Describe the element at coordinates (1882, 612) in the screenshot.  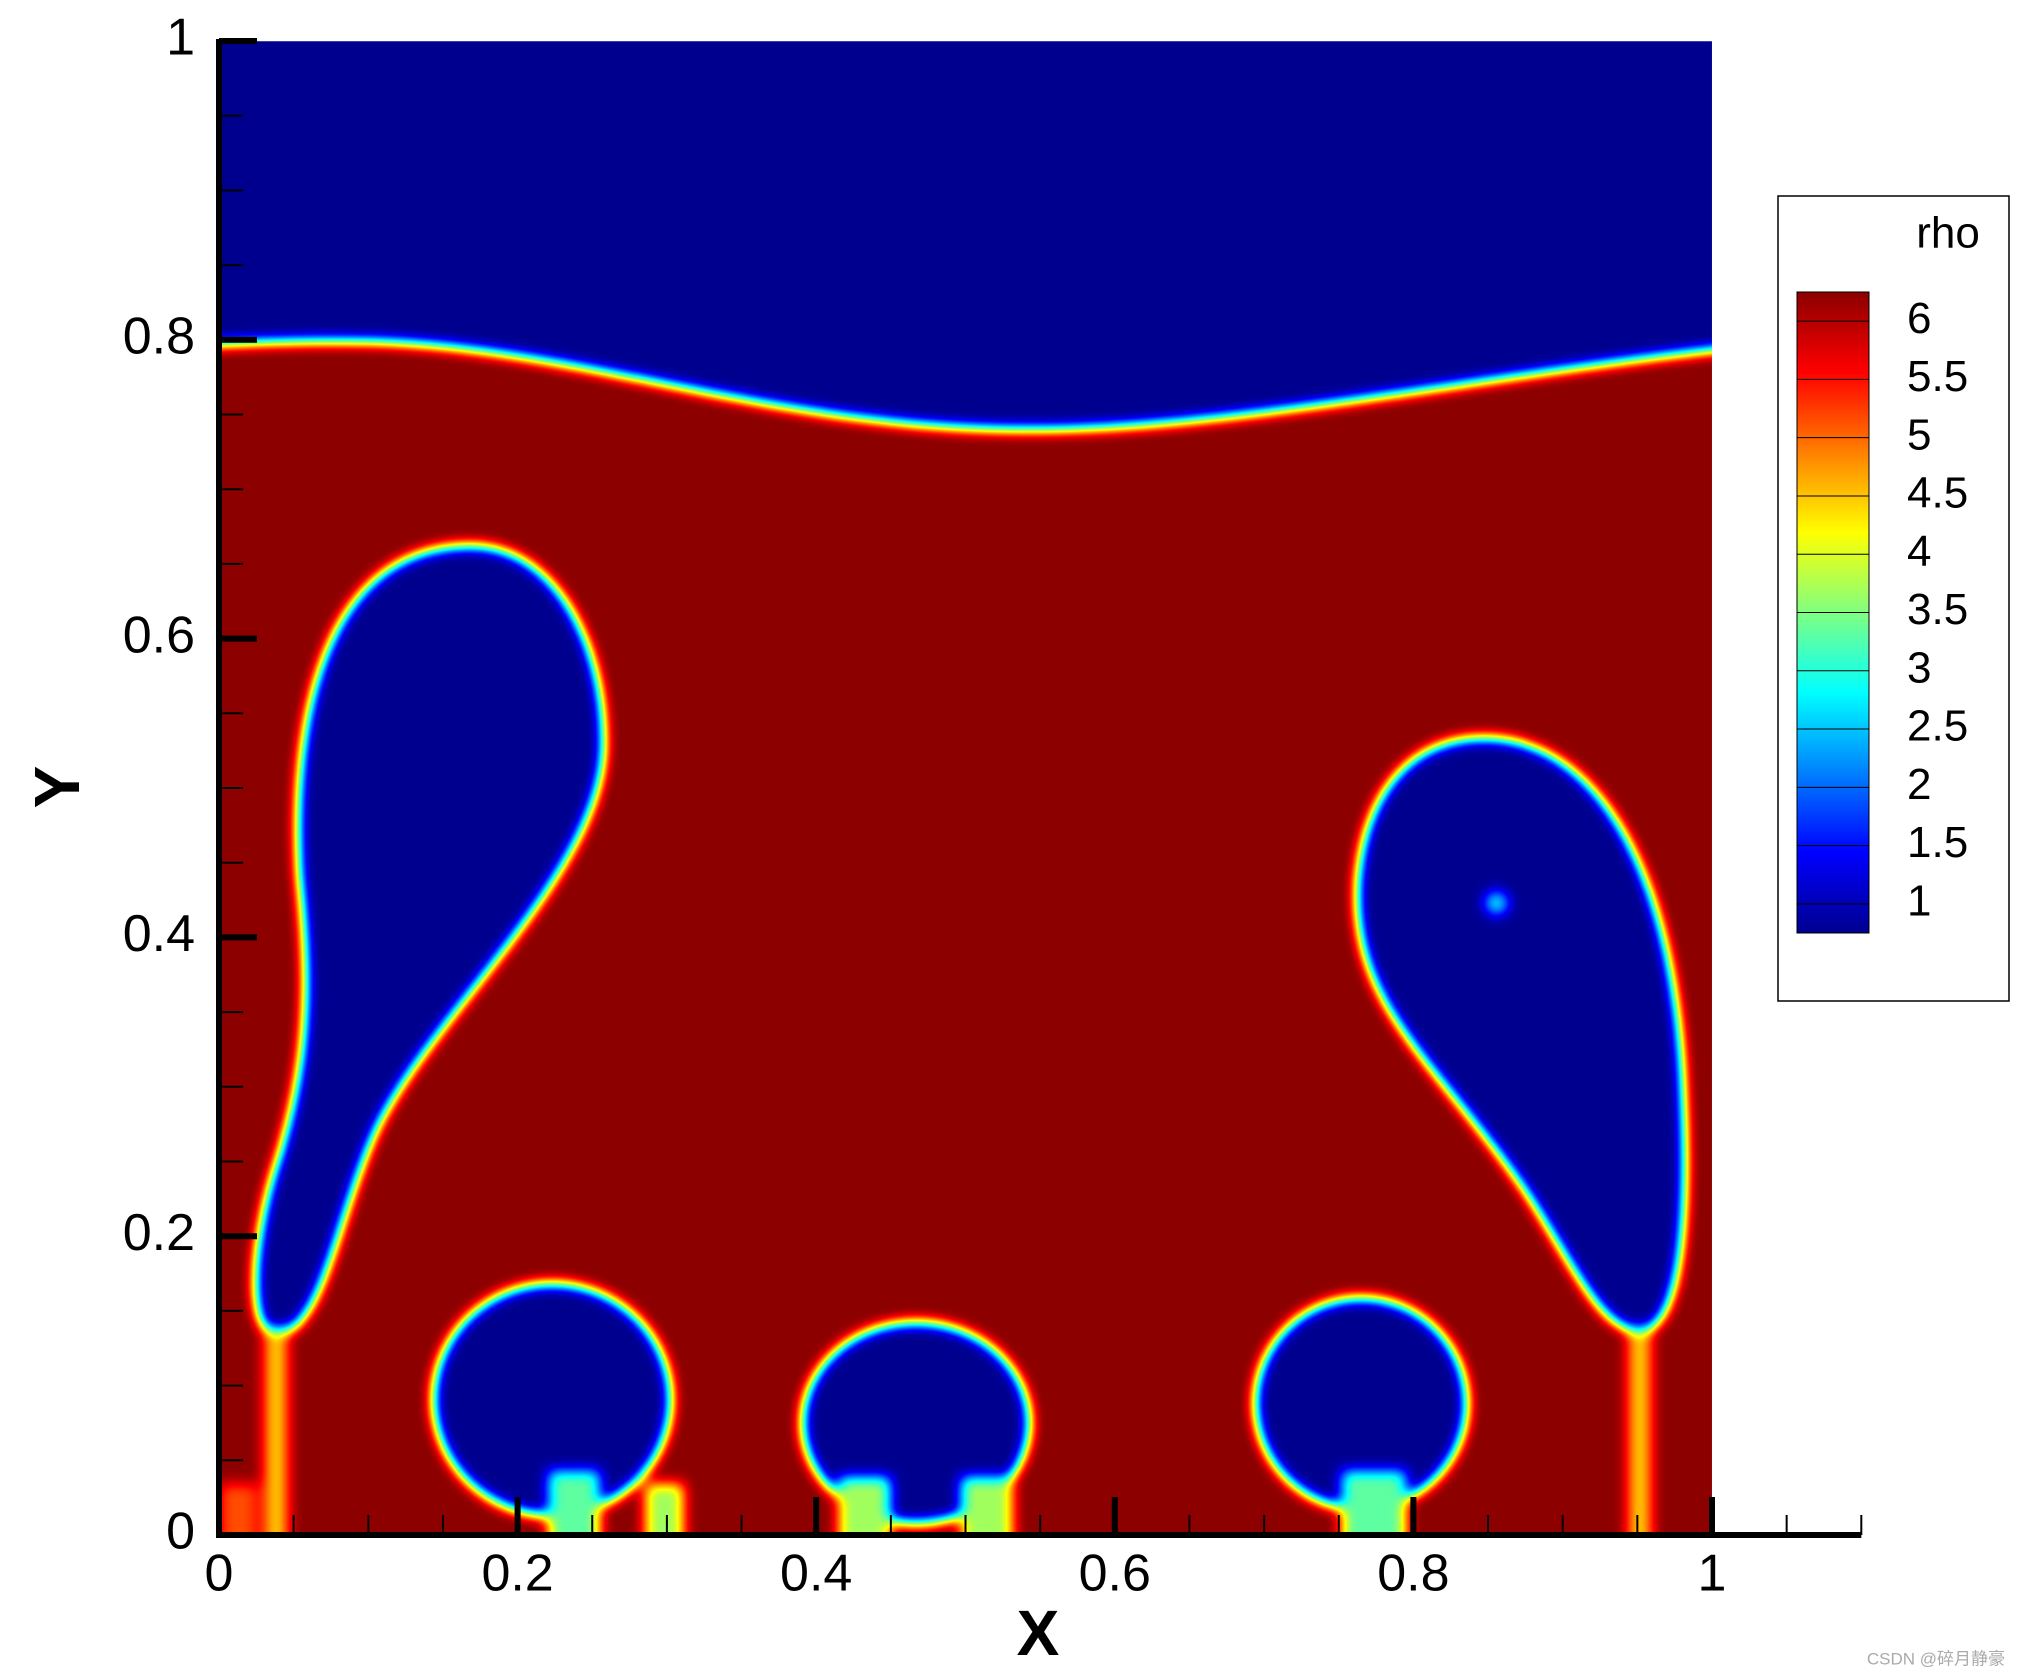
I see `colorbar: 1 1.5 2 2.5 3 3.5 4 4.5 5 5.5 6` at that location.